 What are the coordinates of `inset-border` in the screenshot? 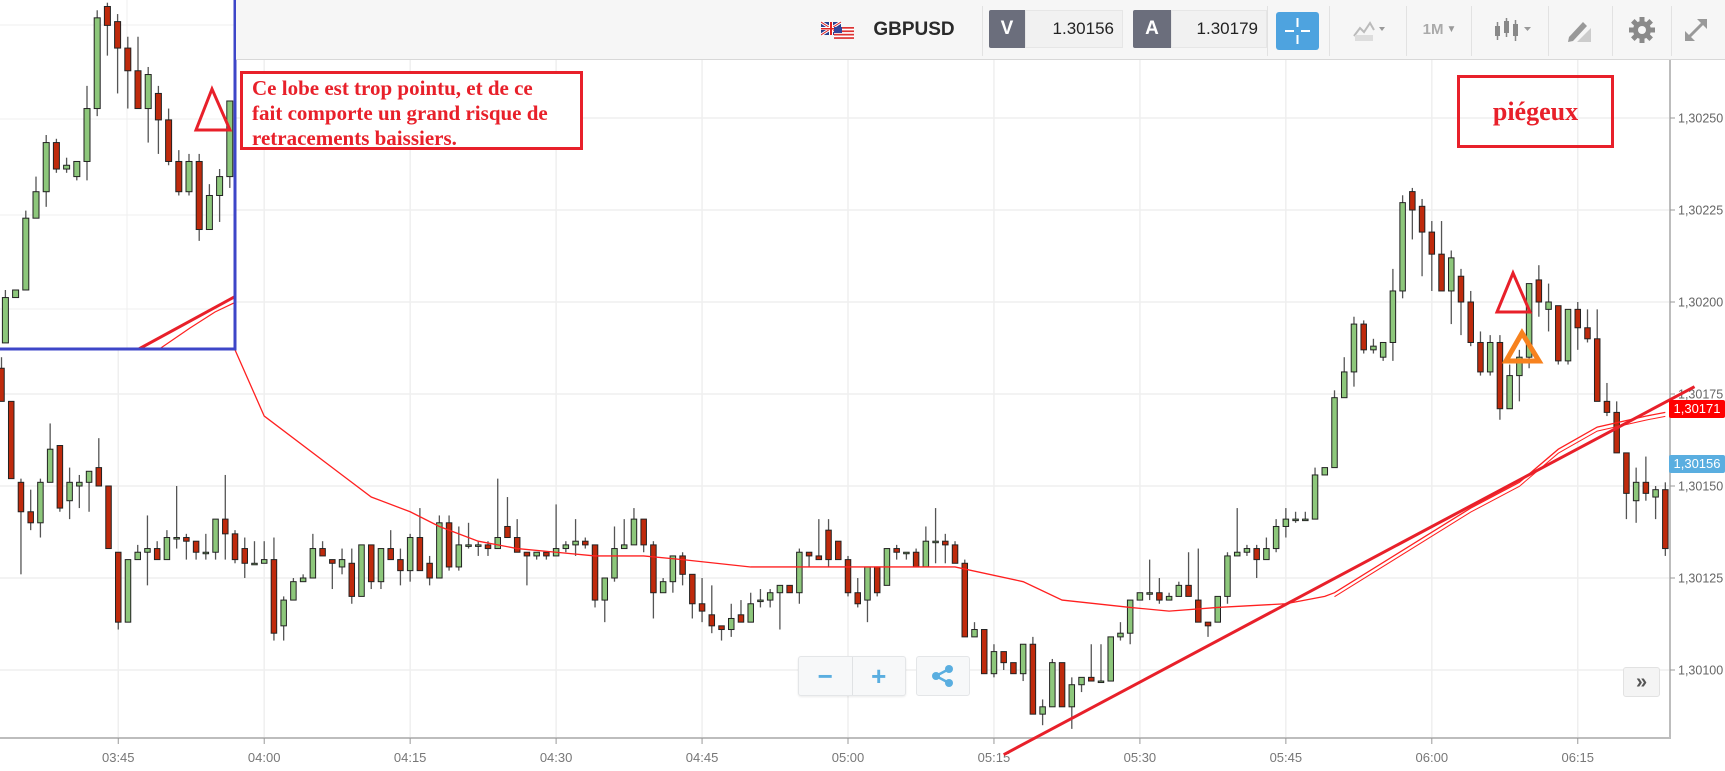 It's located at (118, 175).